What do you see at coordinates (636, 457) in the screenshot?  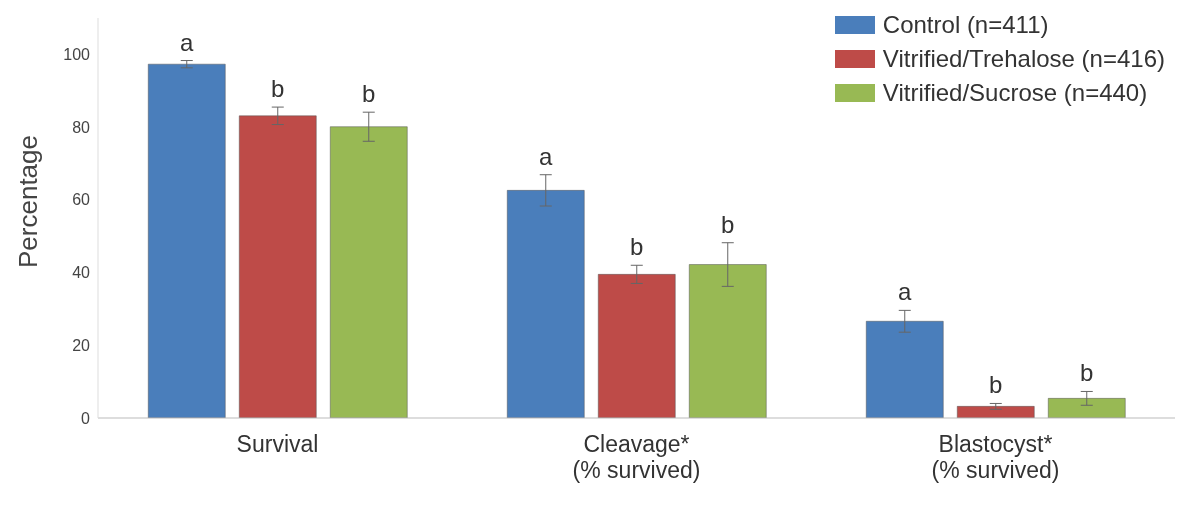 I see `x-tick-label: Cleavage* (% survived)` at bounding box center [636, 457].